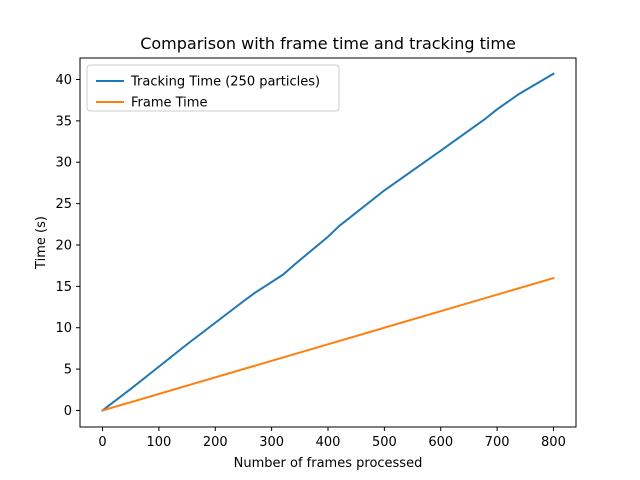 This screenshot has width=640, height=480. What do you see at coordinates (63, 80) in the screenshot?
I see `y-tick-label: 40` at bounding box center [63, 80].